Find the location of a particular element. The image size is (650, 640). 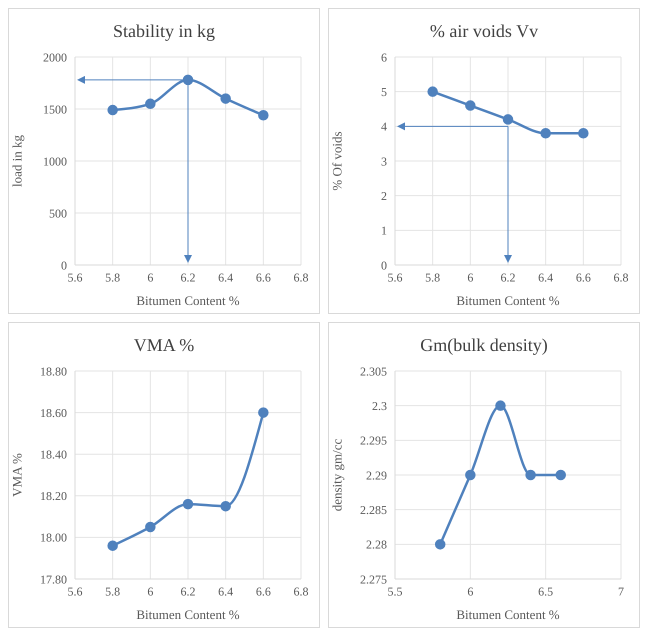

y-tick-label: 2.29 is located at coordinates (376, 475).